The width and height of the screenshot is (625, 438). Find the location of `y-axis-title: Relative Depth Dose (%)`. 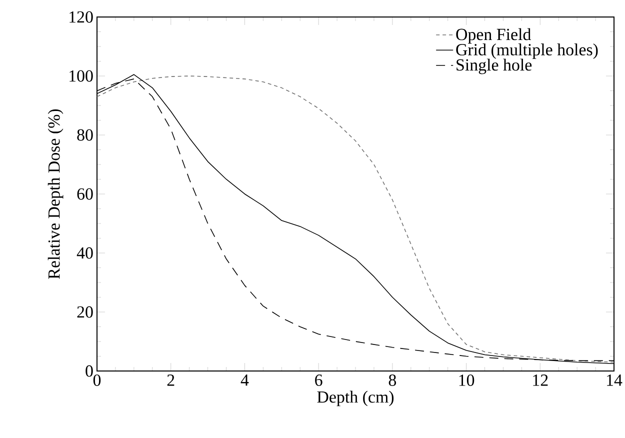

y-axis-title: Relative Depth Dose (%) is located at coordinates (56, 194).